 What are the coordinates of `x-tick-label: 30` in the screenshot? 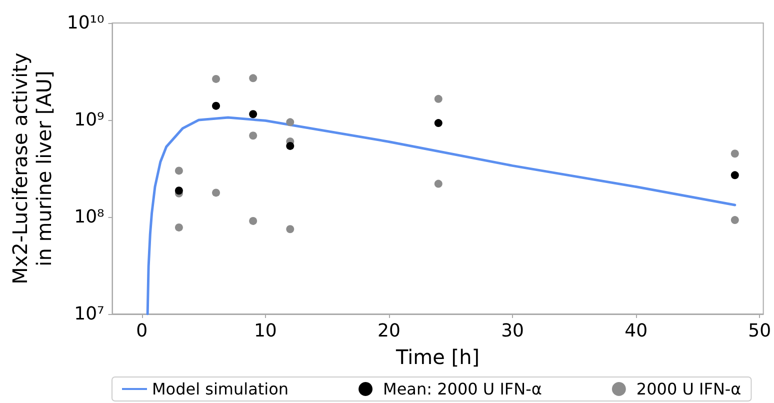 It's located at (512, 331).